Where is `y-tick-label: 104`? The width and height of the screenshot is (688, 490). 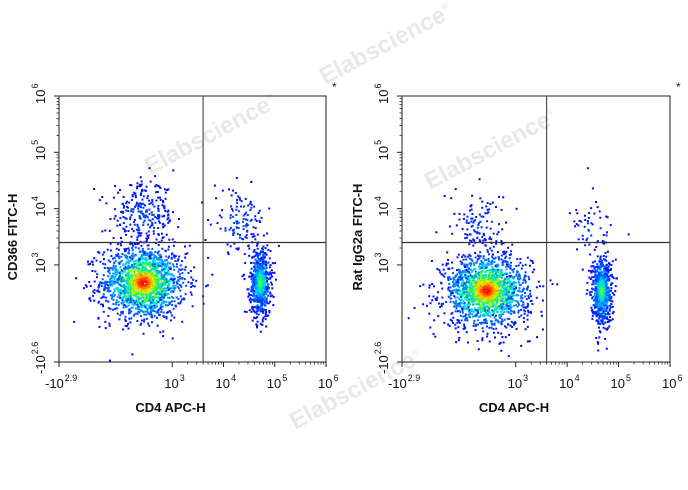 y-tick-label: 104 is located at coordinates (39, 206).